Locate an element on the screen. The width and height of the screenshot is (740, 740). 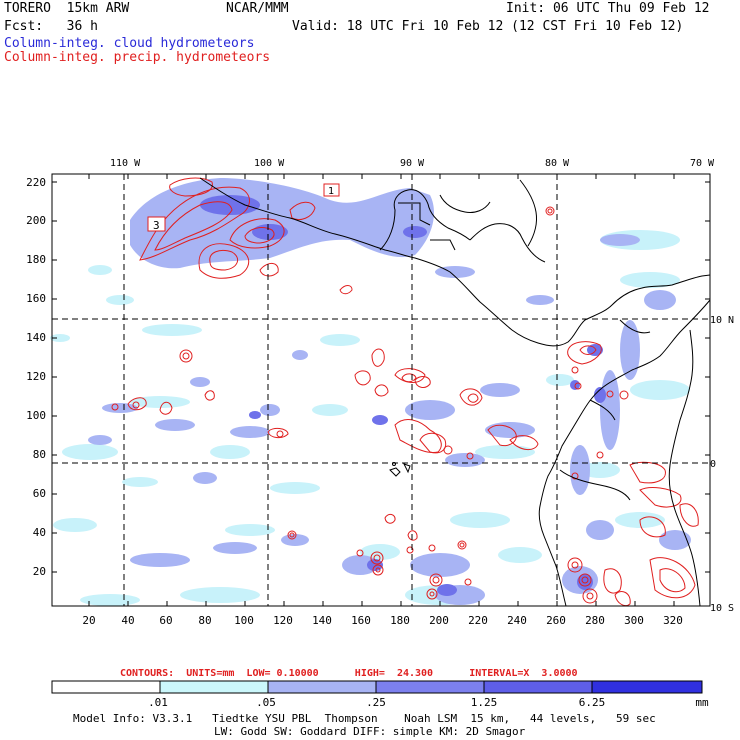
lon-label-110w: 110 W is located at coordinates (125, 163).